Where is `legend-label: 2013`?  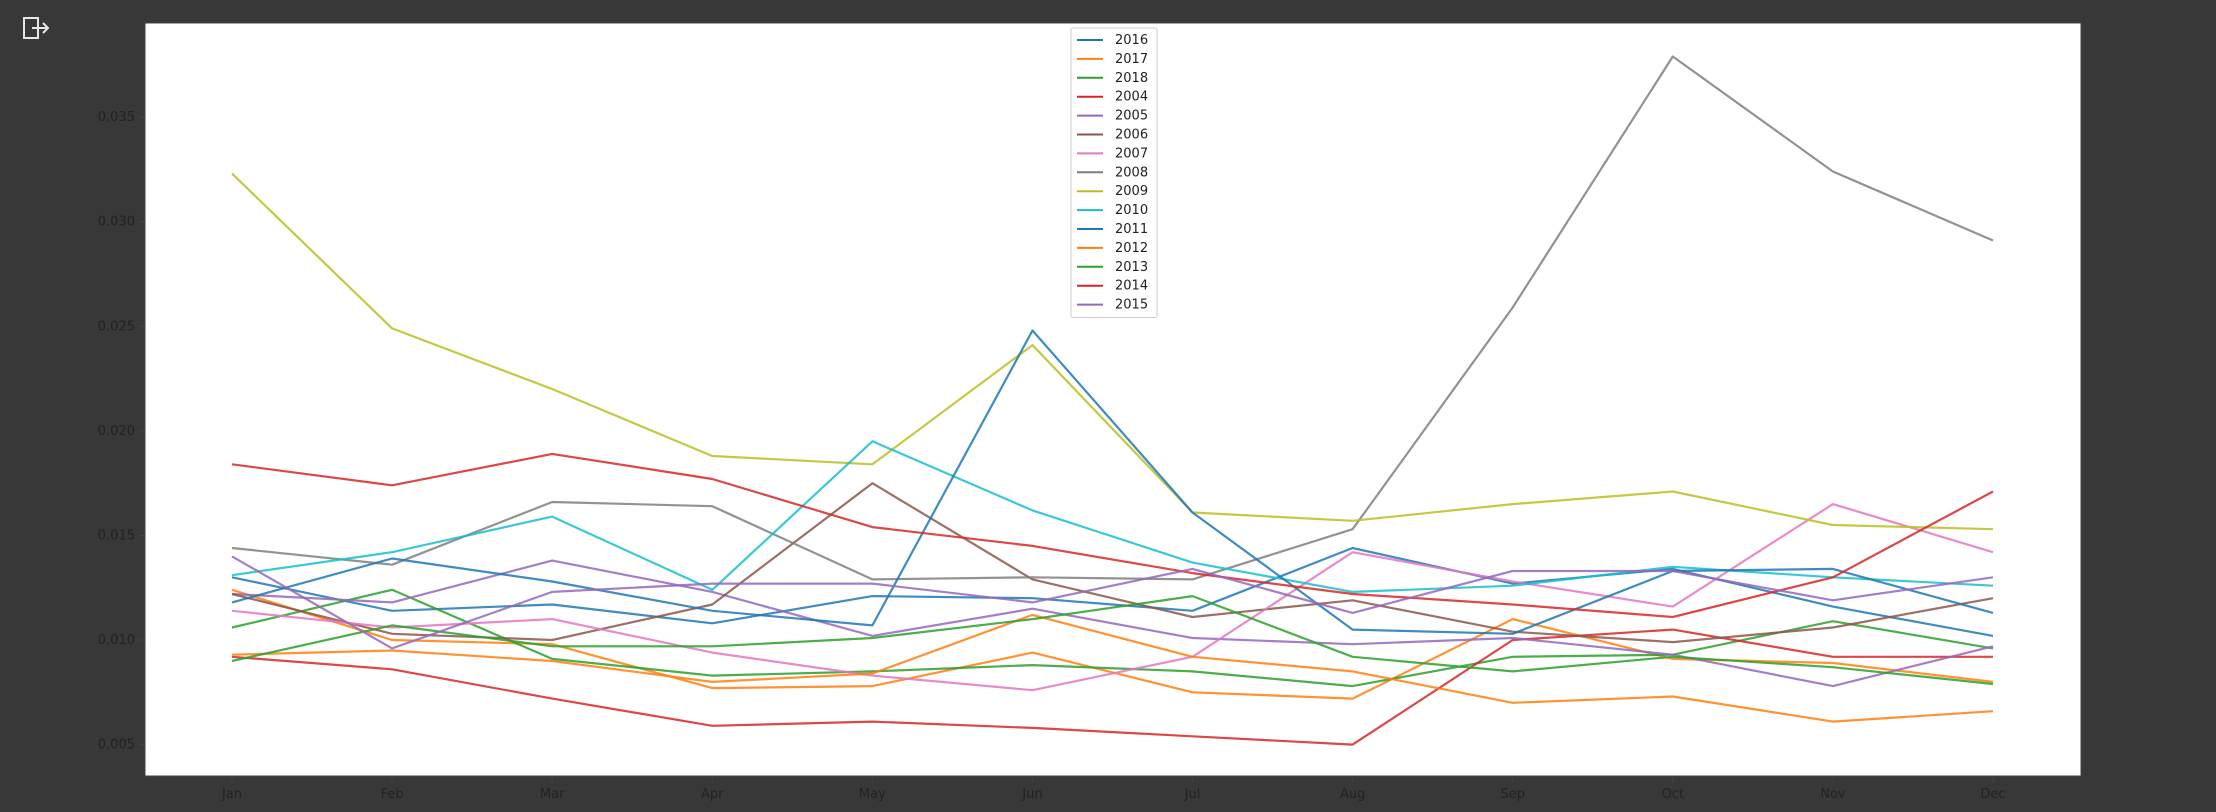 legend-label: 2013 is located at coordinates (1131, 267).